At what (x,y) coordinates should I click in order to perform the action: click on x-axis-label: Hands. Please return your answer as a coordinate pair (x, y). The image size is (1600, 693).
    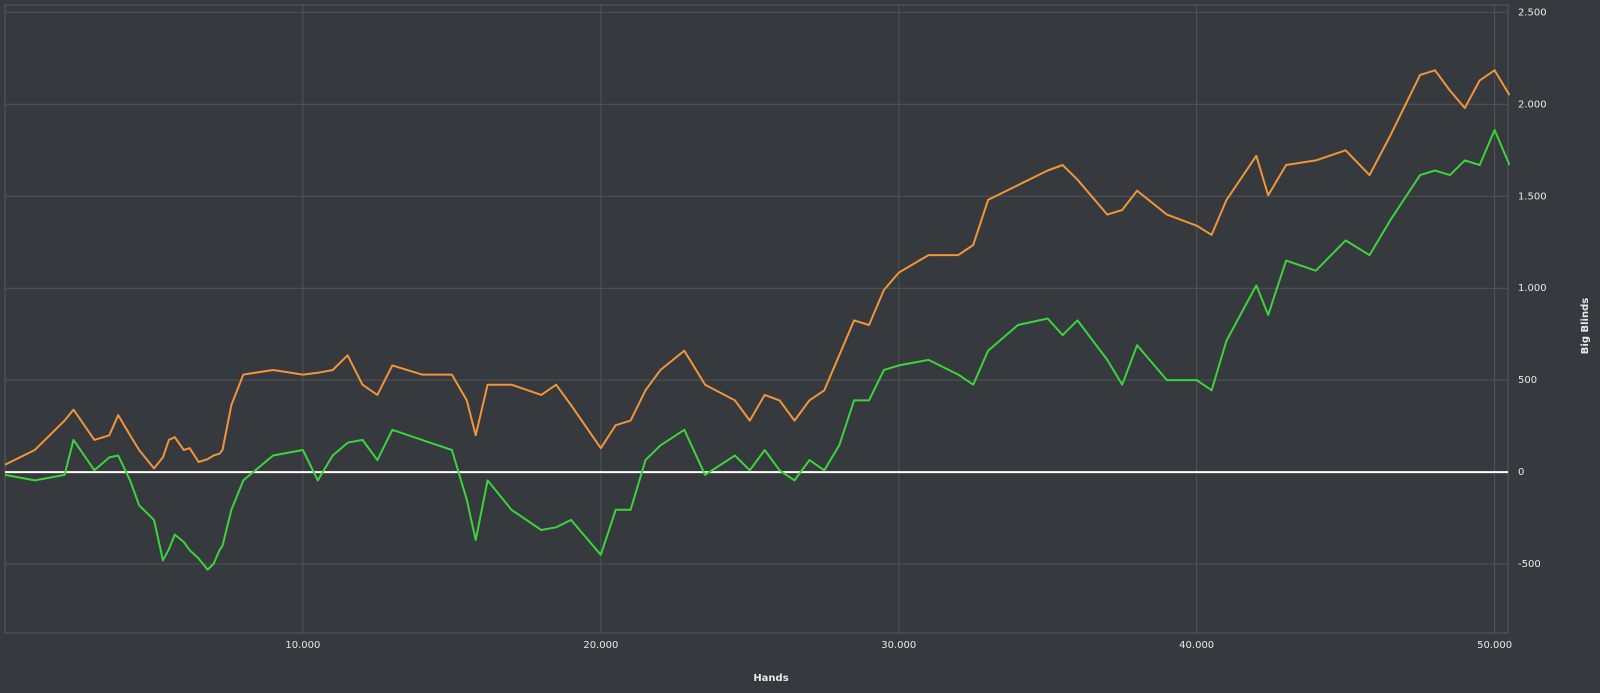
    Looking at the image, I should click on (770, 678).